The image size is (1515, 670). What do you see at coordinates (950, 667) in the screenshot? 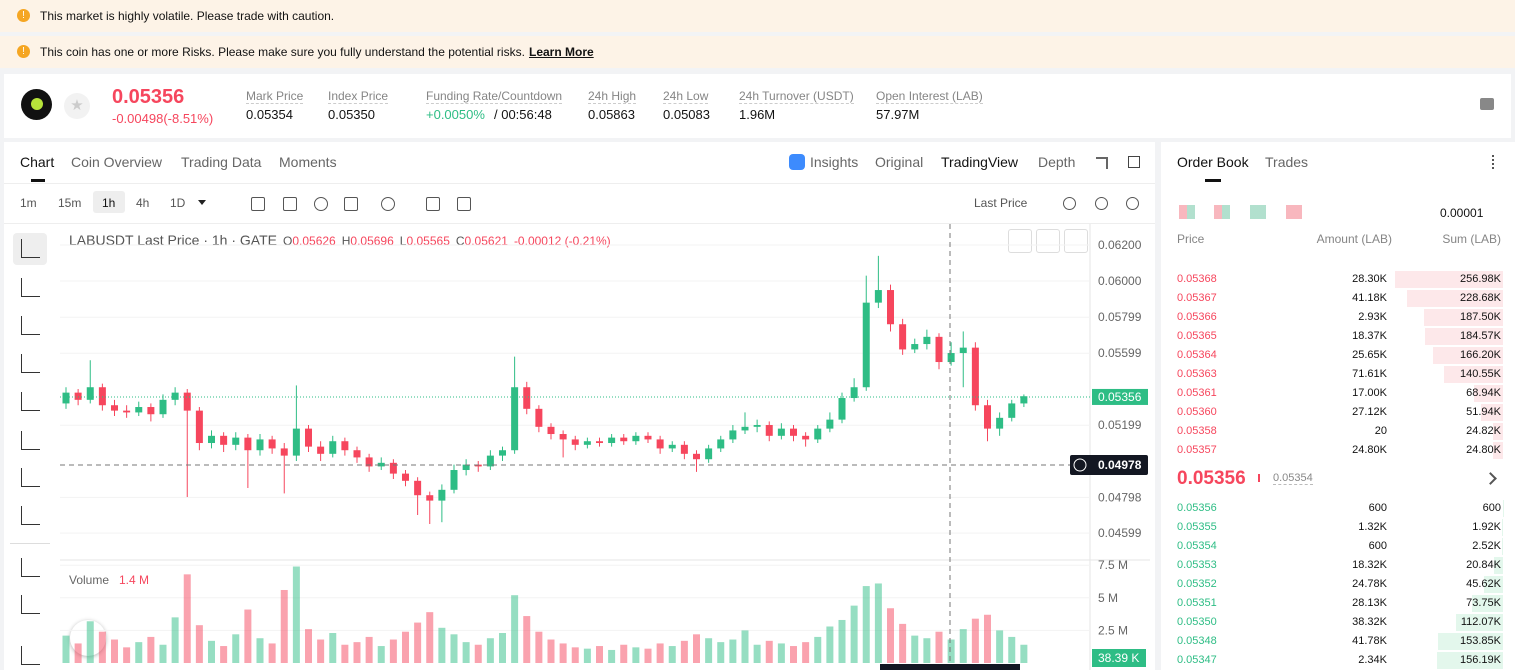
I see `crosshair-x-tag` at bounding box center [950, 667].